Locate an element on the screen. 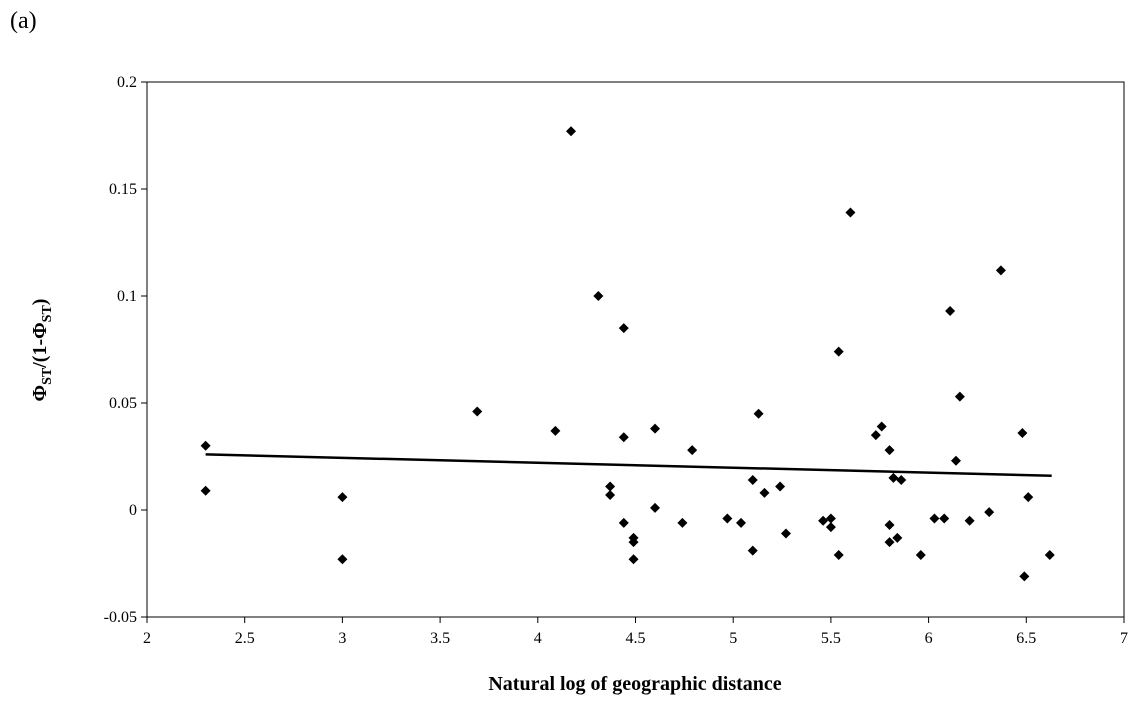 This screenshot has height=705, width=1128. x-tick-label: 2.5 is located at coordinates (245, 638).